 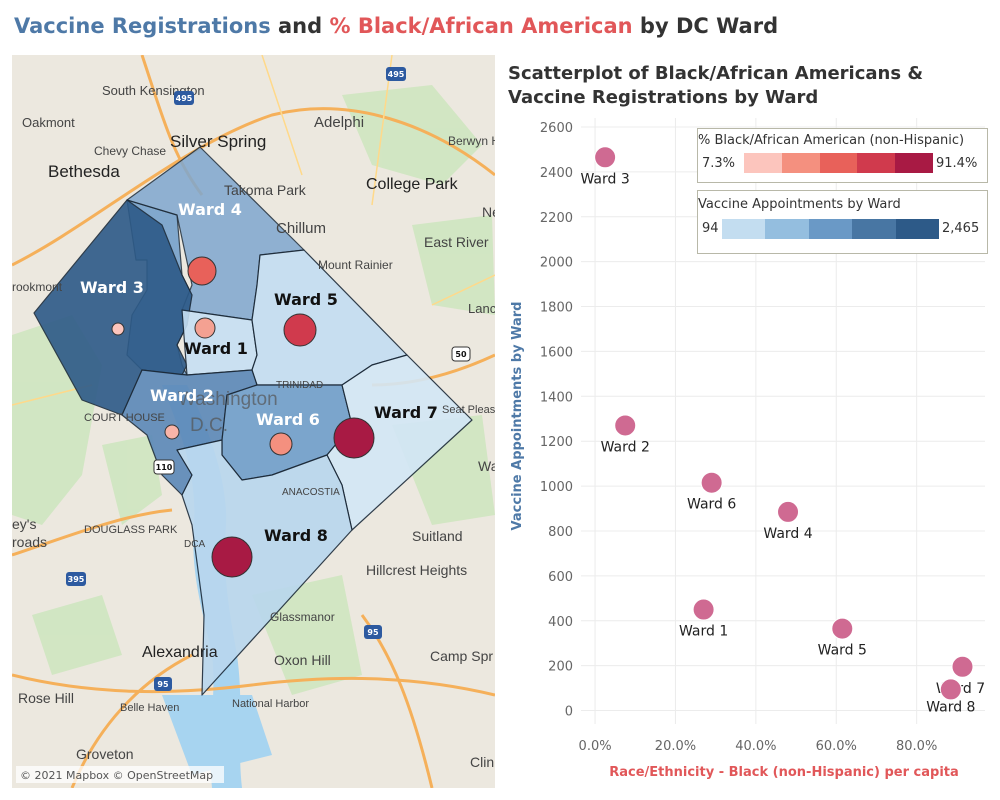 What do you see at coordinates (76, 579) in the screenshot?
I see `highway-shield-icon: 395` at bounding box center [76, 579].